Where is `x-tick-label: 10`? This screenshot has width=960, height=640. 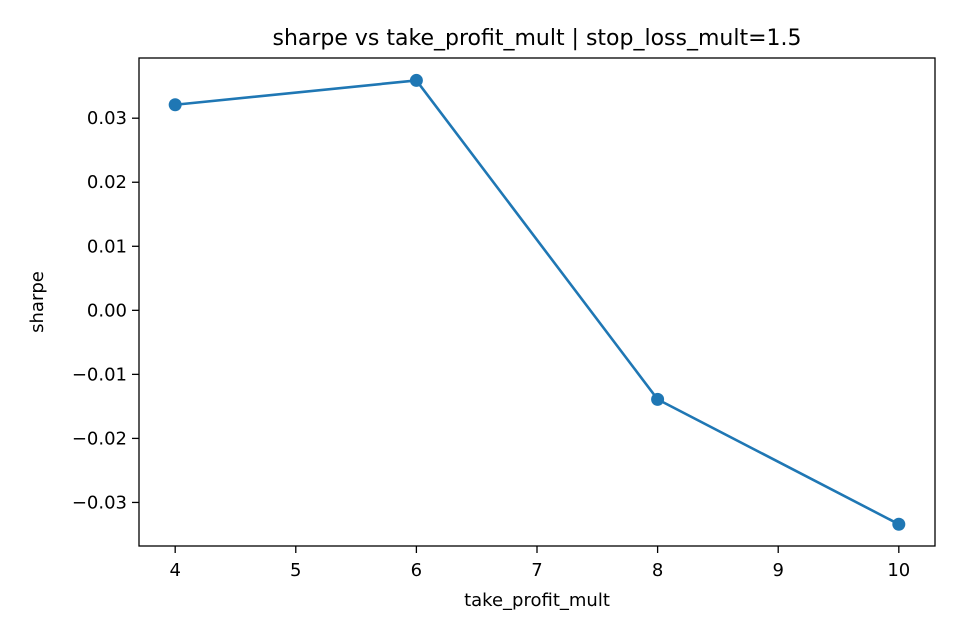 x-tick-label: 10 is located at coordinates (898, 570).